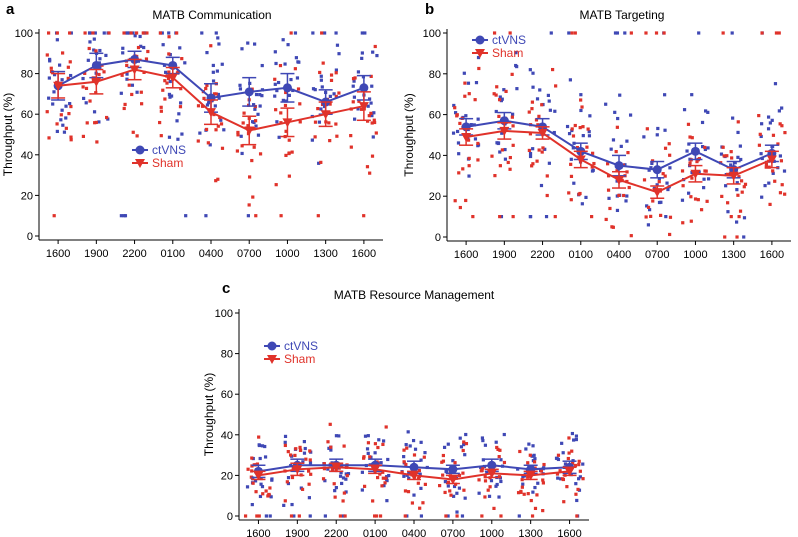  I want to click on y-tick-label: 80, so click(435, 75).